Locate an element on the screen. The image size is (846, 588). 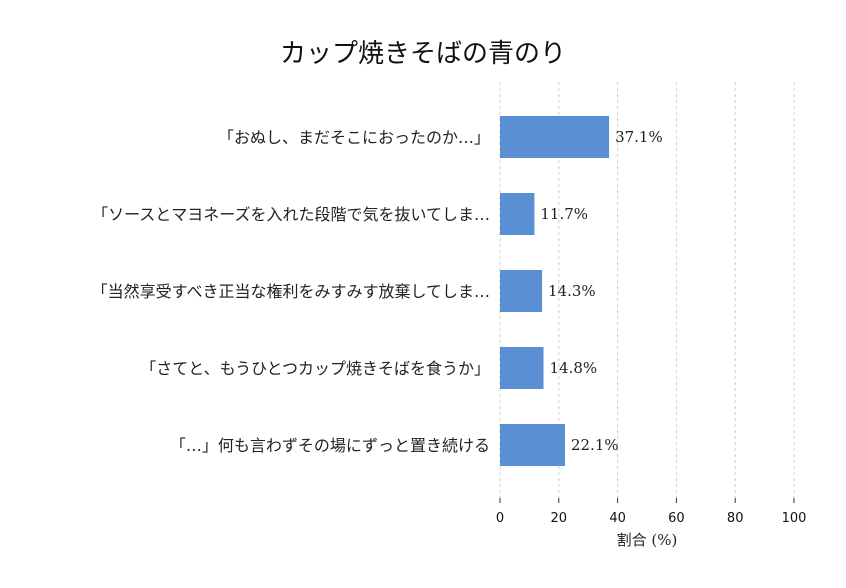
x-axis-ticks: 0 20 40 60 80 100 is located at coordinates (651, 512).